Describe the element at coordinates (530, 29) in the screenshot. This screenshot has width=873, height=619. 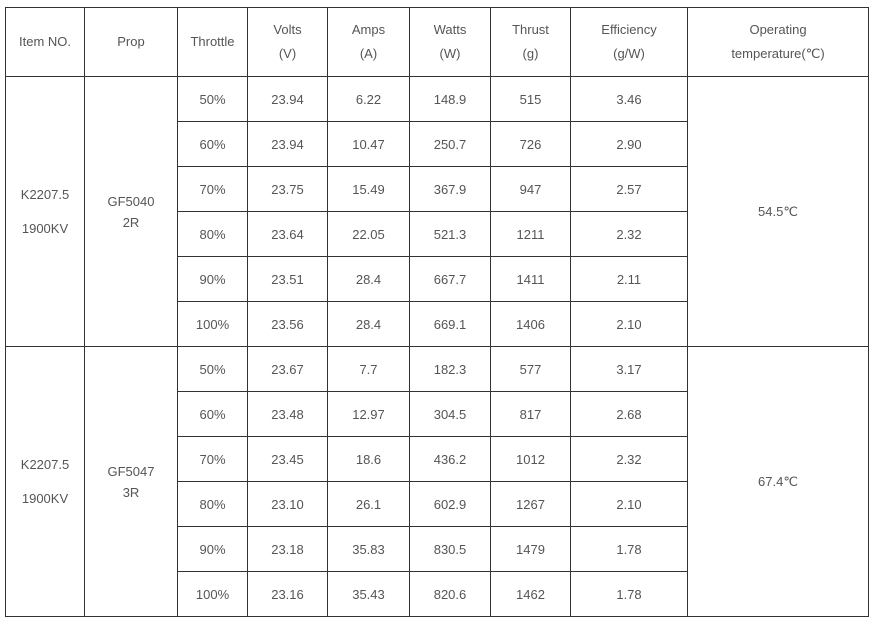
I see `header-text: Thrust` at that location.